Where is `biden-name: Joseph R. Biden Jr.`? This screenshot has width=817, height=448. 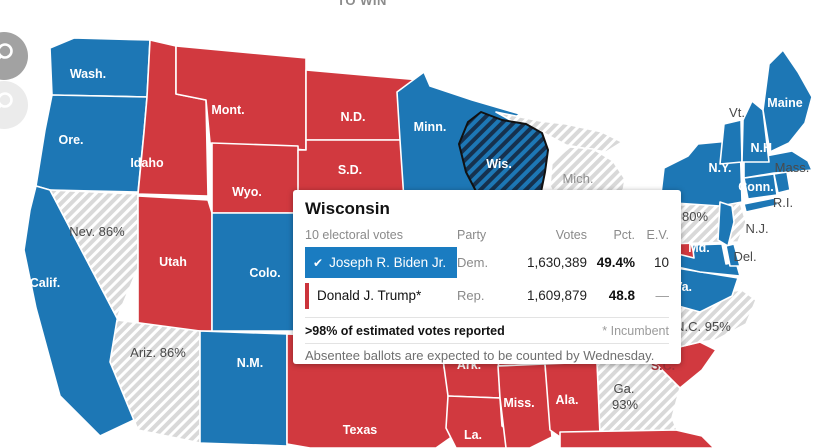
biden-name: Joseph R. Biden Jr. is located at coordinates (388, 262).